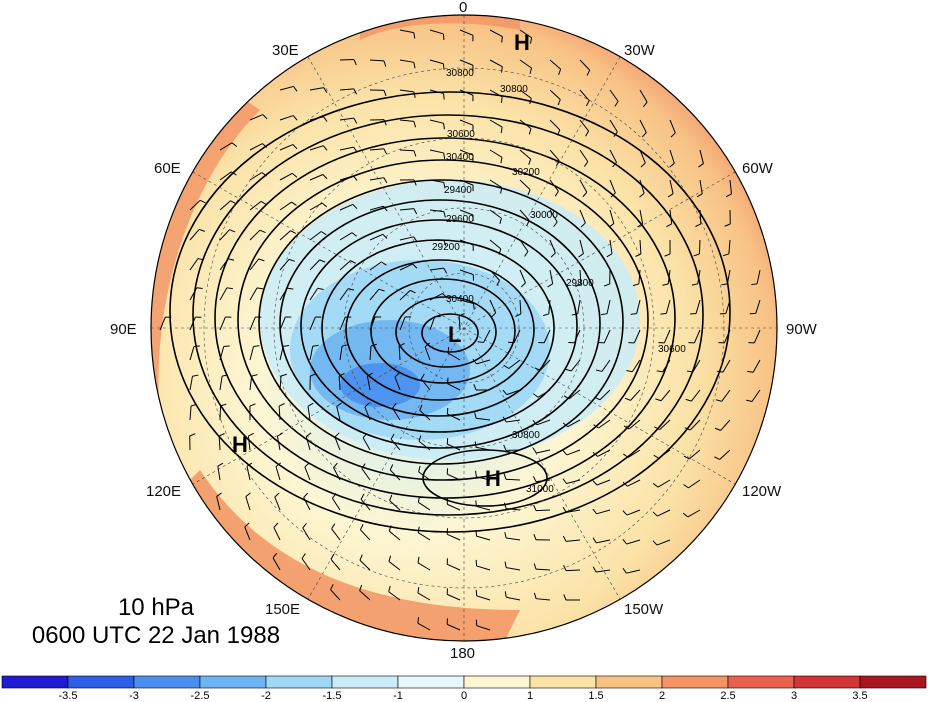 Image resolution: width=928 pixels, height=702 pixels. What do you see at coordinates (285, 50) in the screenshot?
I see `lon-label-30e: 30E` at bounding box center [285, 50].